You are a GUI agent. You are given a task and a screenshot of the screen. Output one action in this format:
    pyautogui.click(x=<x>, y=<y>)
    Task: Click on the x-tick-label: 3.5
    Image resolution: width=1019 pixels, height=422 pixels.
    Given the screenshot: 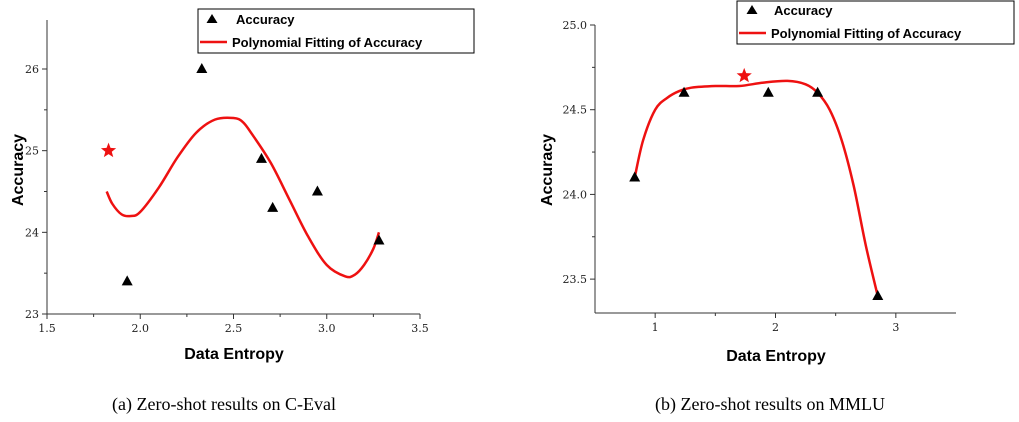 What is the action you would take?
    pyautogui.click(x=420, y=328)
    